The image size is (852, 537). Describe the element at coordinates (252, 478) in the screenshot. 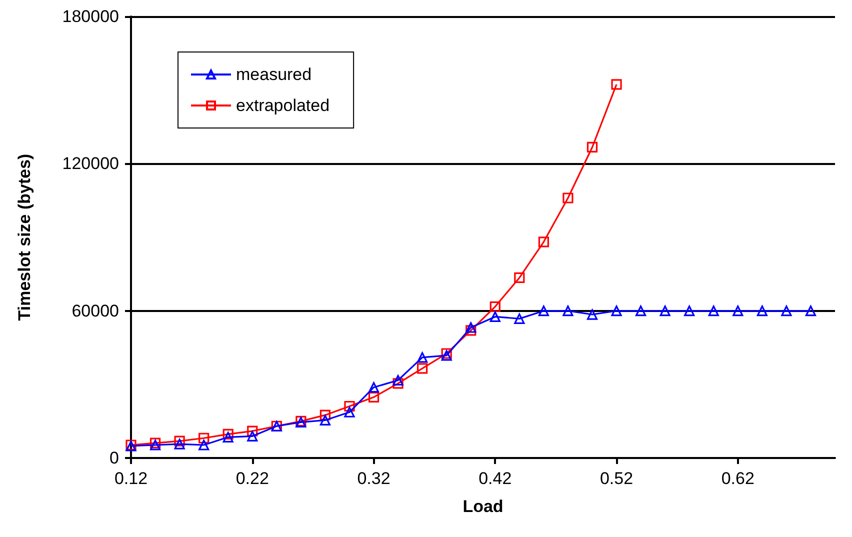

I see `x-tick-label: 0.22` at that location.